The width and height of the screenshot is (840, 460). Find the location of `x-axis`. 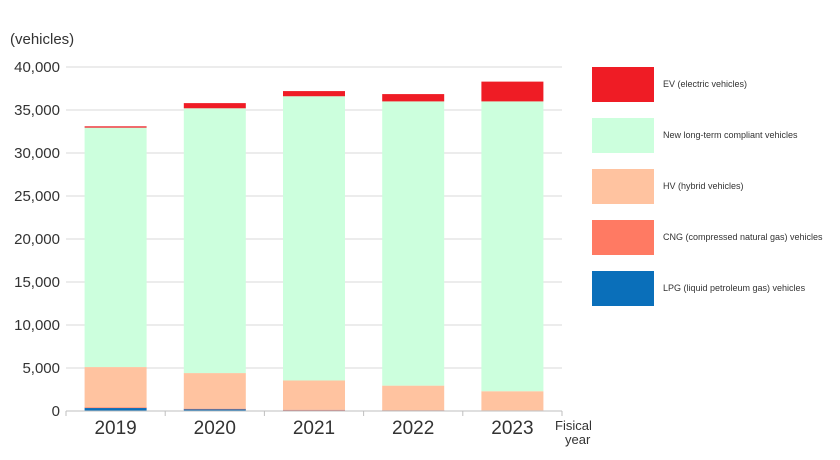

x-axis is located at coordinates (314, 413).